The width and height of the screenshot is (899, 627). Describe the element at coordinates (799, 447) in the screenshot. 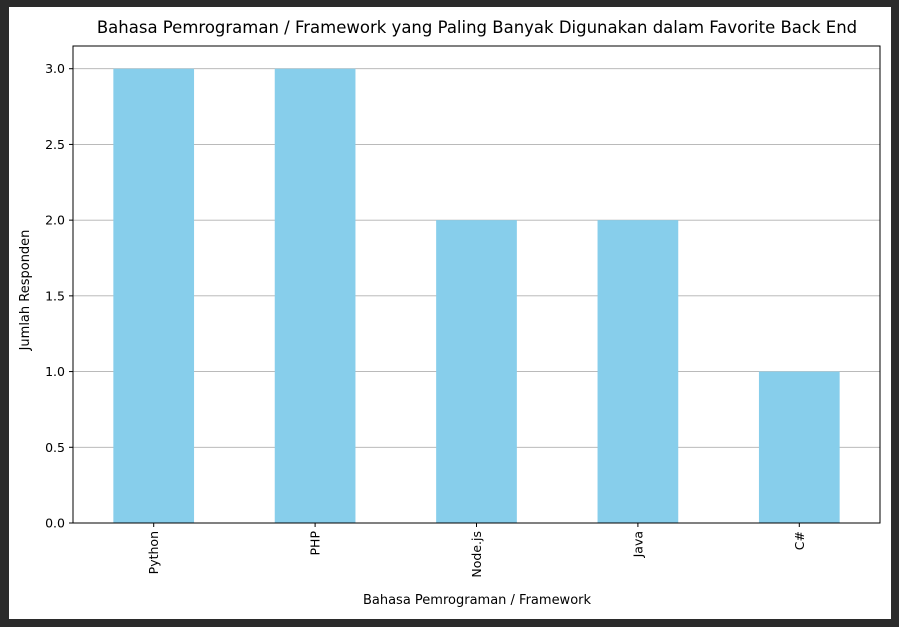

I see `bar-c-` at that location.